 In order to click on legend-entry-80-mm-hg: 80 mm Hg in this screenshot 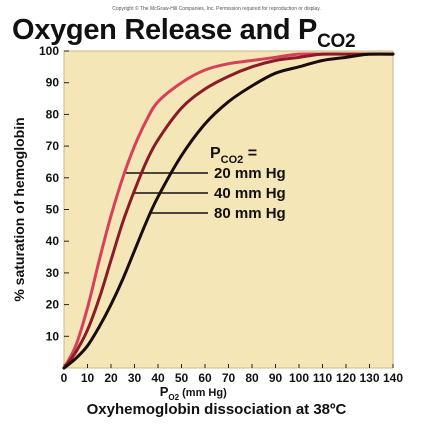, I will do `click(250, 213)`.